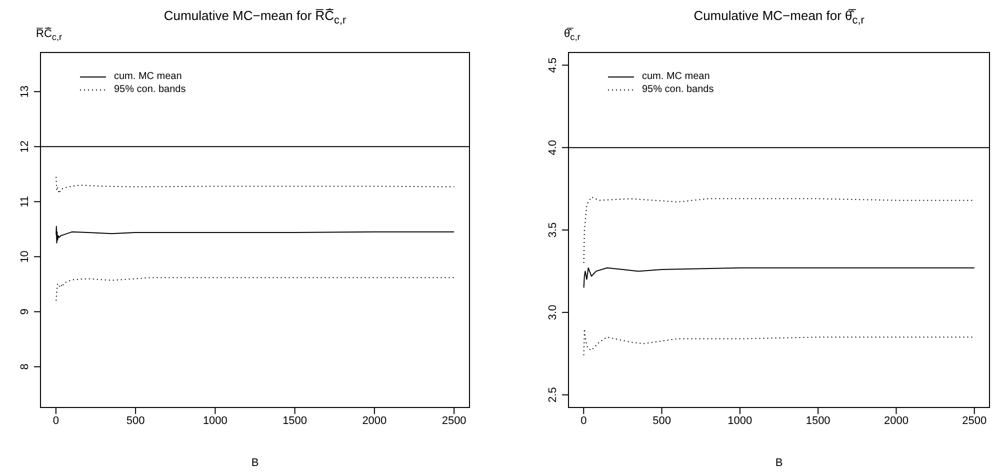 This screenshot has height=474, width=1000. What do you see at coordinates (25, 311) in the screenshot?
I see `y-tick-label: 9` at bounding box center [25, 311].